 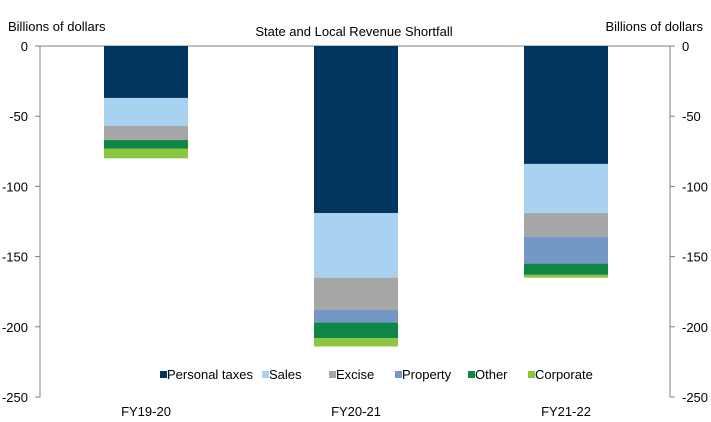 I want to click on legend-label: Personal taxes, so click(x=210, y=374).